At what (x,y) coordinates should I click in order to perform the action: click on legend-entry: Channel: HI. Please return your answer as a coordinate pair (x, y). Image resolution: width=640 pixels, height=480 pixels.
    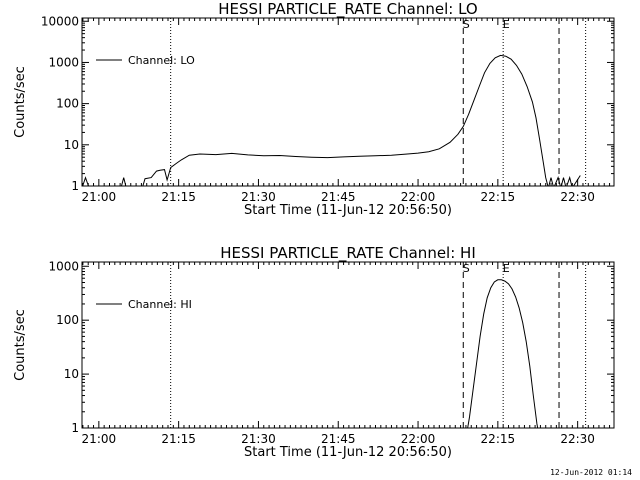
    Looking at the image, I should click on (160, 304).